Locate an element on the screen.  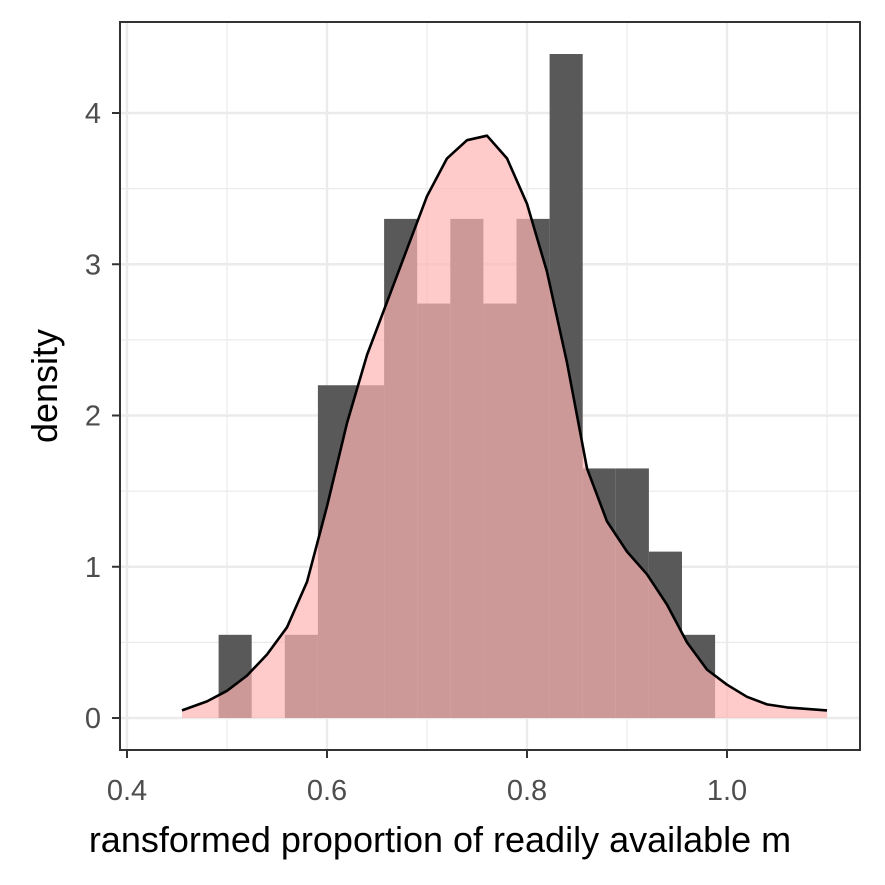
x-tick-label: 1.0 is located at coordinates (727, 791).